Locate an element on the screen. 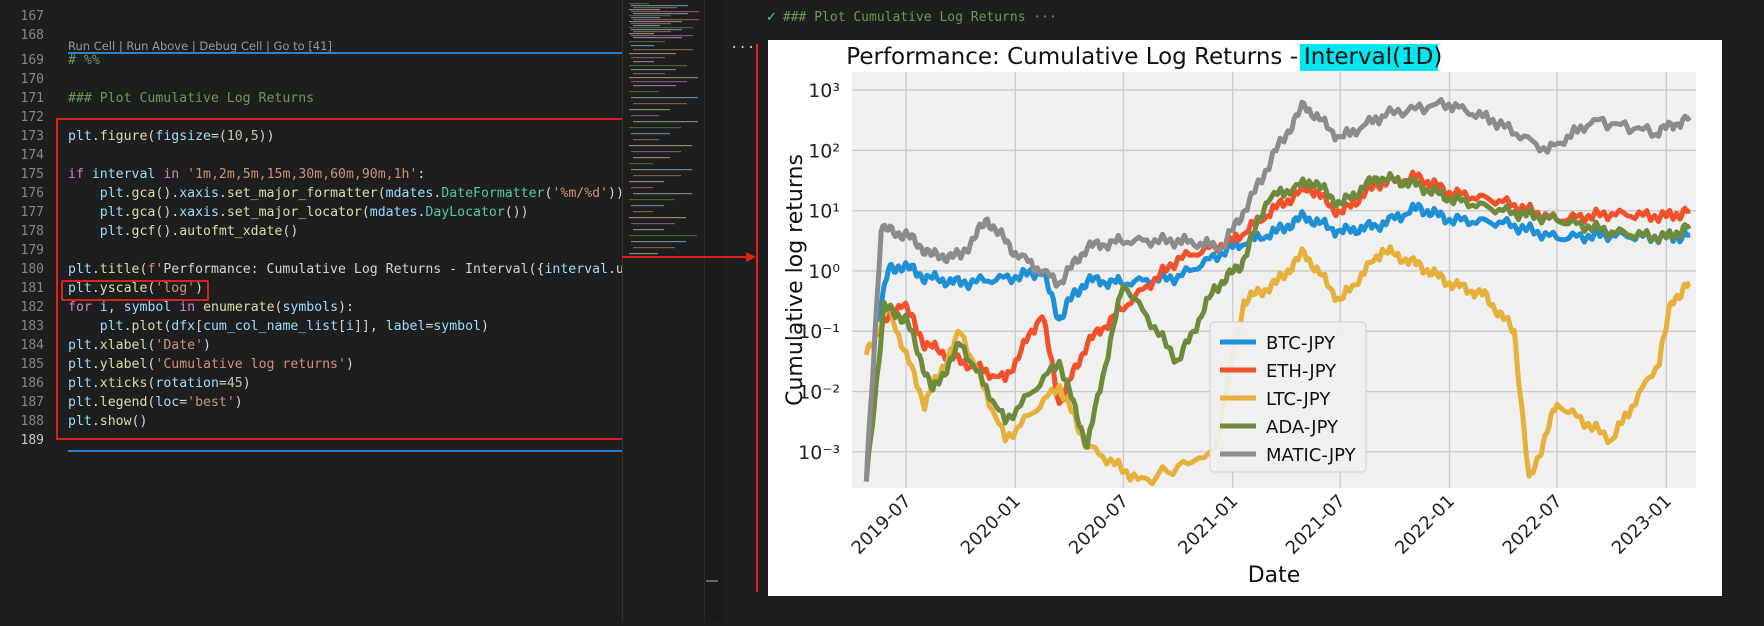 The height and width of the screenshot is (626, 1764). minimap-preview is located at coordinates (664, 129).